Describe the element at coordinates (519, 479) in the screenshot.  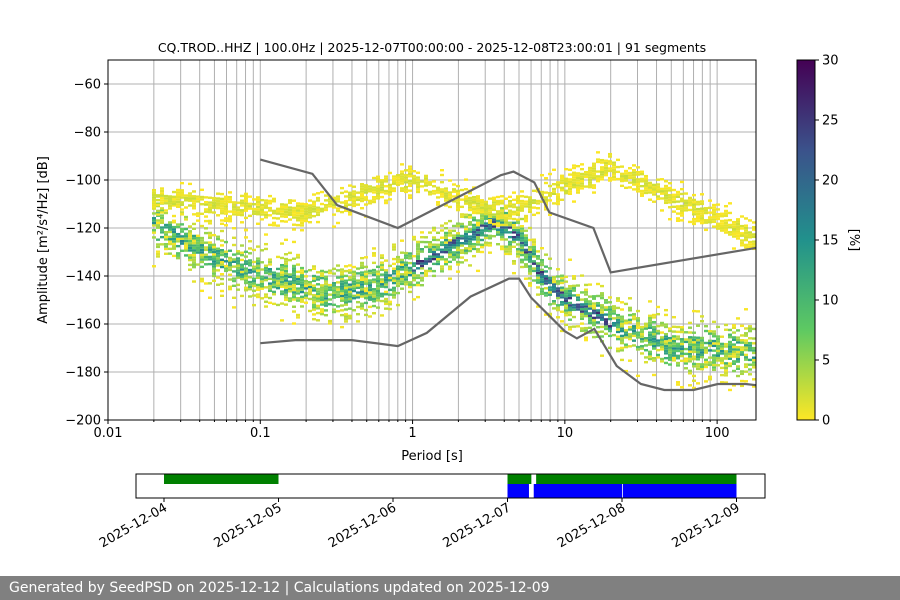
I see `data-available-bar` at that location.